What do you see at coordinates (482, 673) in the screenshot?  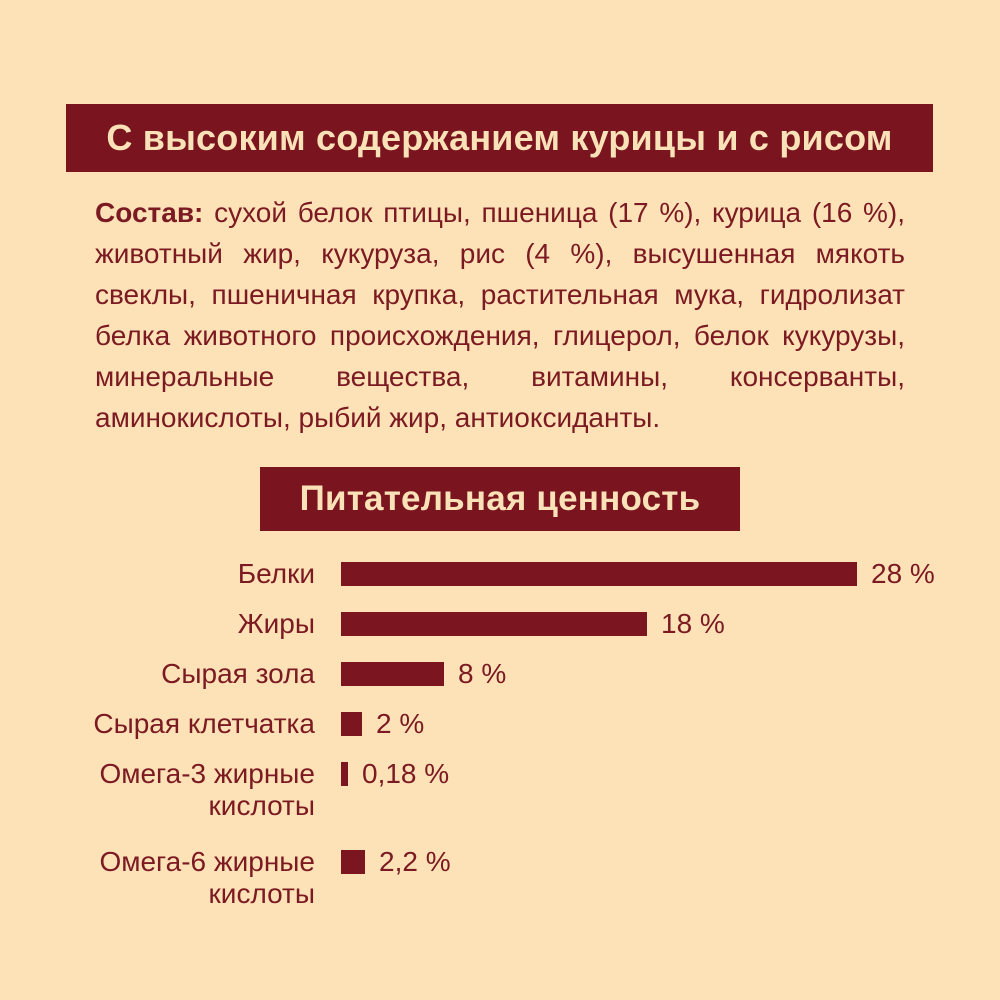 I see `chart-value-label: 8 %` at bounding box center [482, 673].